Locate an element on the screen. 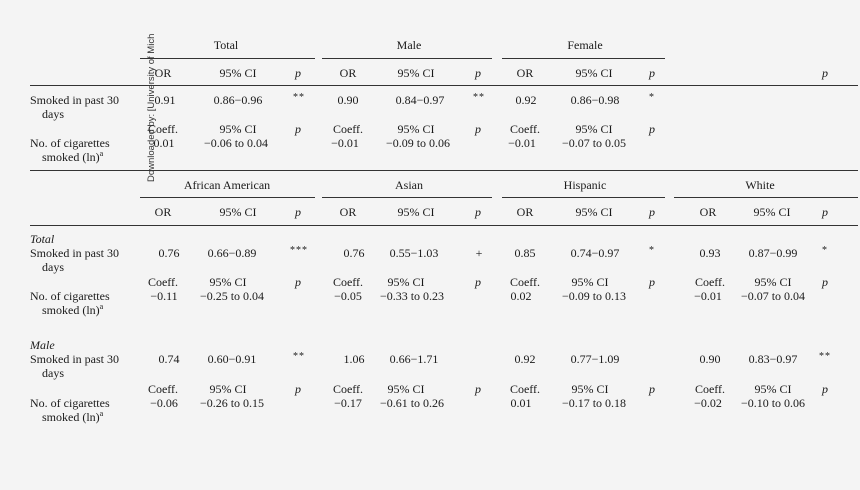 The width and height of the screenshot is (860, 490). cell-or: 0.76 is located at coordinates (169, 253).